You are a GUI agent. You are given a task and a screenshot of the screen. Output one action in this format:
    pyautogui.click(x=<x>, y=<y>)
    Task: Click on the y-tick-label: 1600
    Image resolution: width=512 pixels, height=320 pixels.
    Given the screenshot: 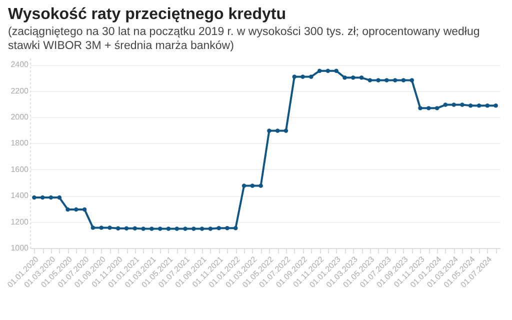 What is the action you would take?
    pyautogui.click(x=20, y=169)
    